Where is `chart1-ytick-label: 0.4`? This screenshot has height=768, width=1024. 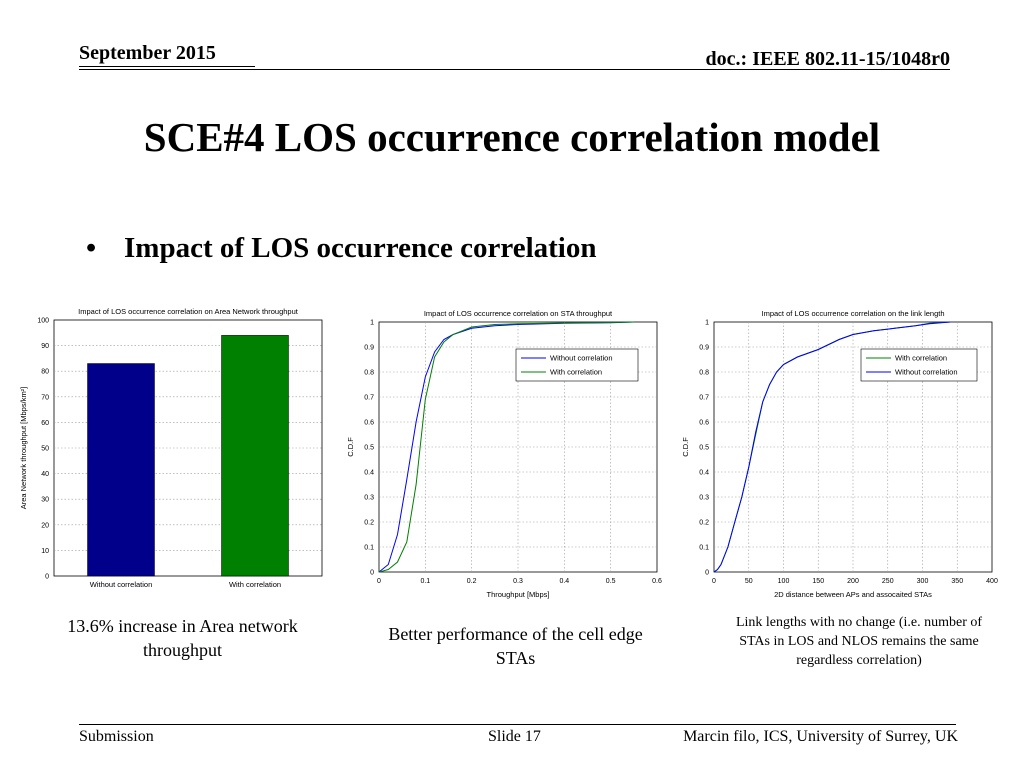
chart1-ytick-label: 0.4 is located at coordinates (369, 473).